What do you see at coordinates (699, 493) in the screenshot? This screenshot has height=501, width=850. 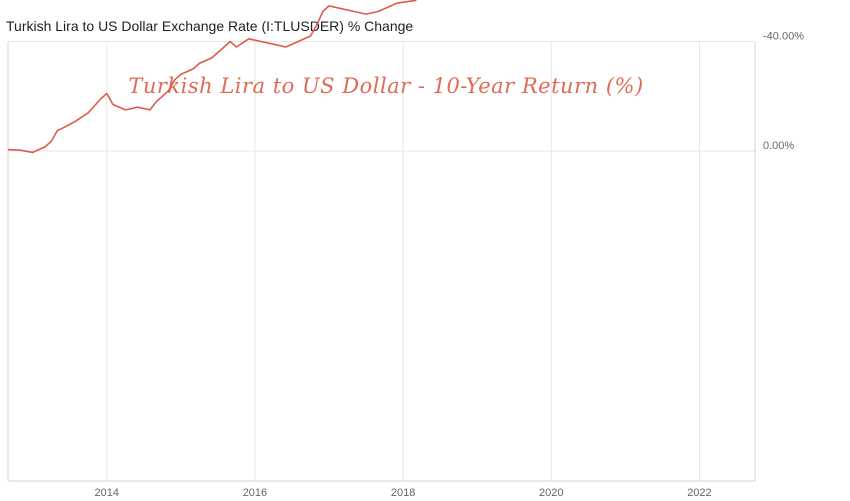 I see `x-tick-label: 2022` at bounding box center [699, 493].